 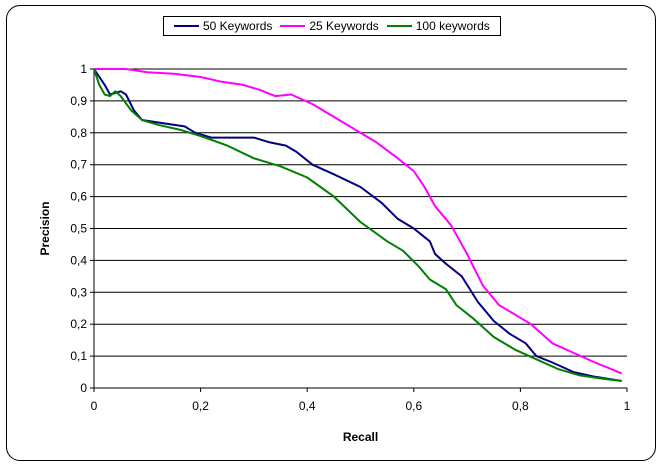 What do you see at coordinates (78, 260) in the screenshot?
I see `y-tick-label: 0,4` at bounding box center [78, 260].